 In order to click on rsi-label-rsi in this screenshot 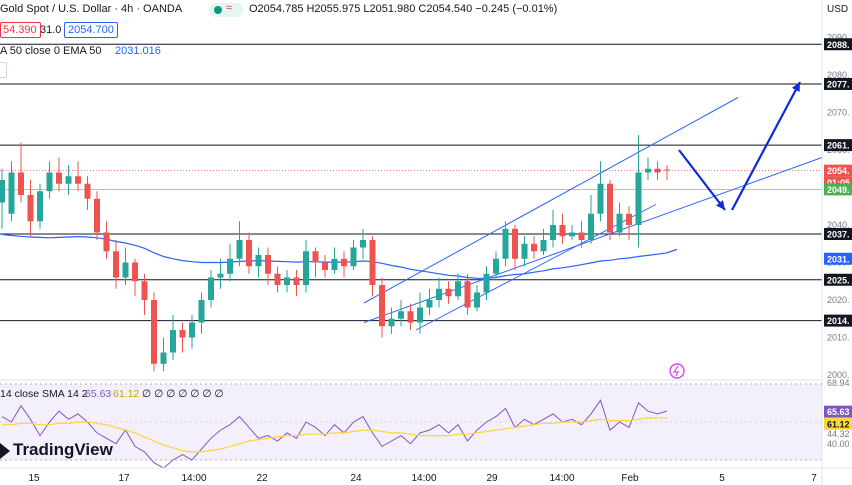, I will do `click(838, 411)`.